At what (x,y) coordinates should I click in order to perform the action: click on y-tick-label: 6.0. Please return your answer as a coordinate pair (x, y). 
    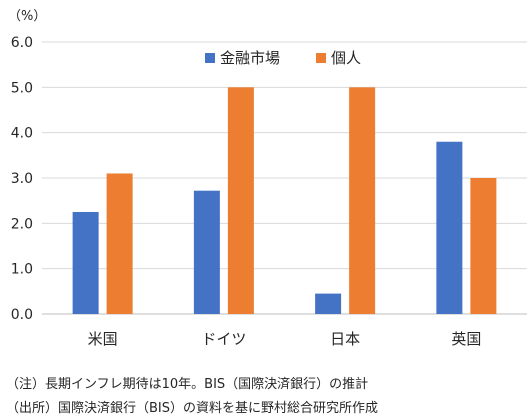
    Looking at the image, I should click on (22, 43).